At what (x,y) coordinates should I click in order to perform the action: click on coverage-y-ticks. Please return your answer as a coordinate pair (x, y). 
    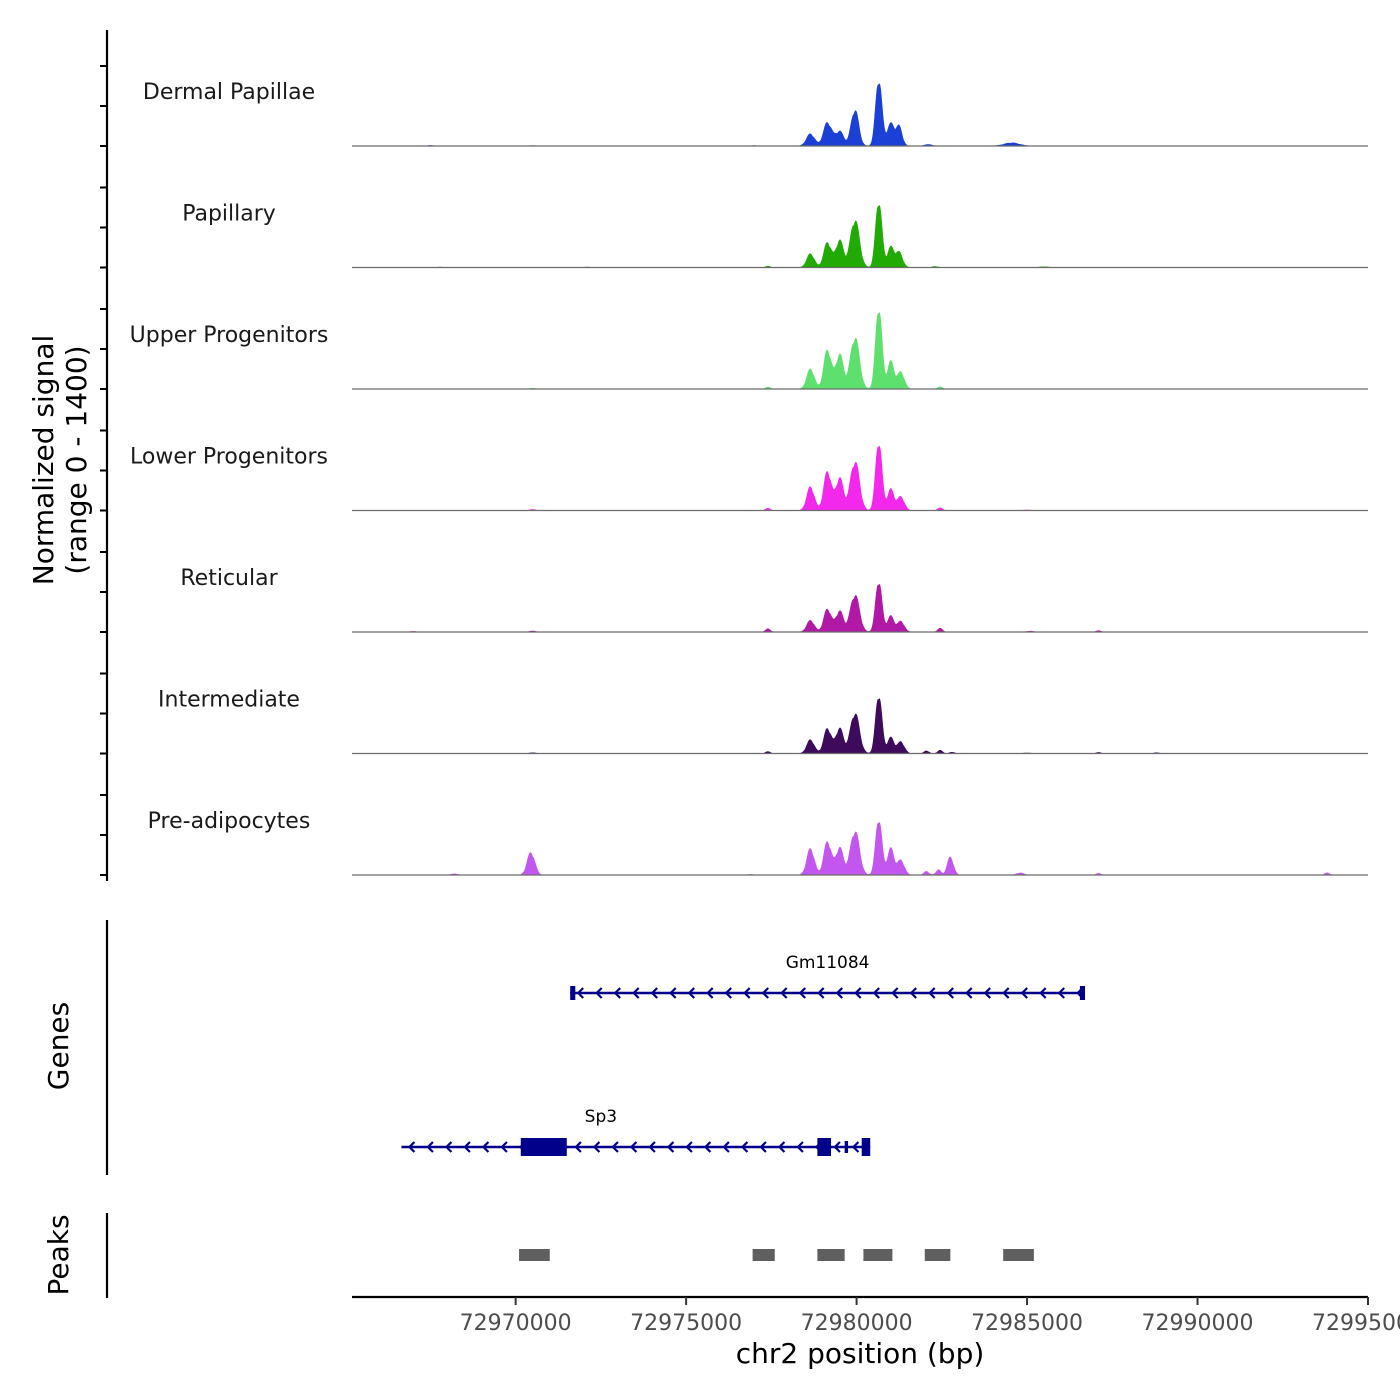
    Looking at the image, I should click on (103, 470).